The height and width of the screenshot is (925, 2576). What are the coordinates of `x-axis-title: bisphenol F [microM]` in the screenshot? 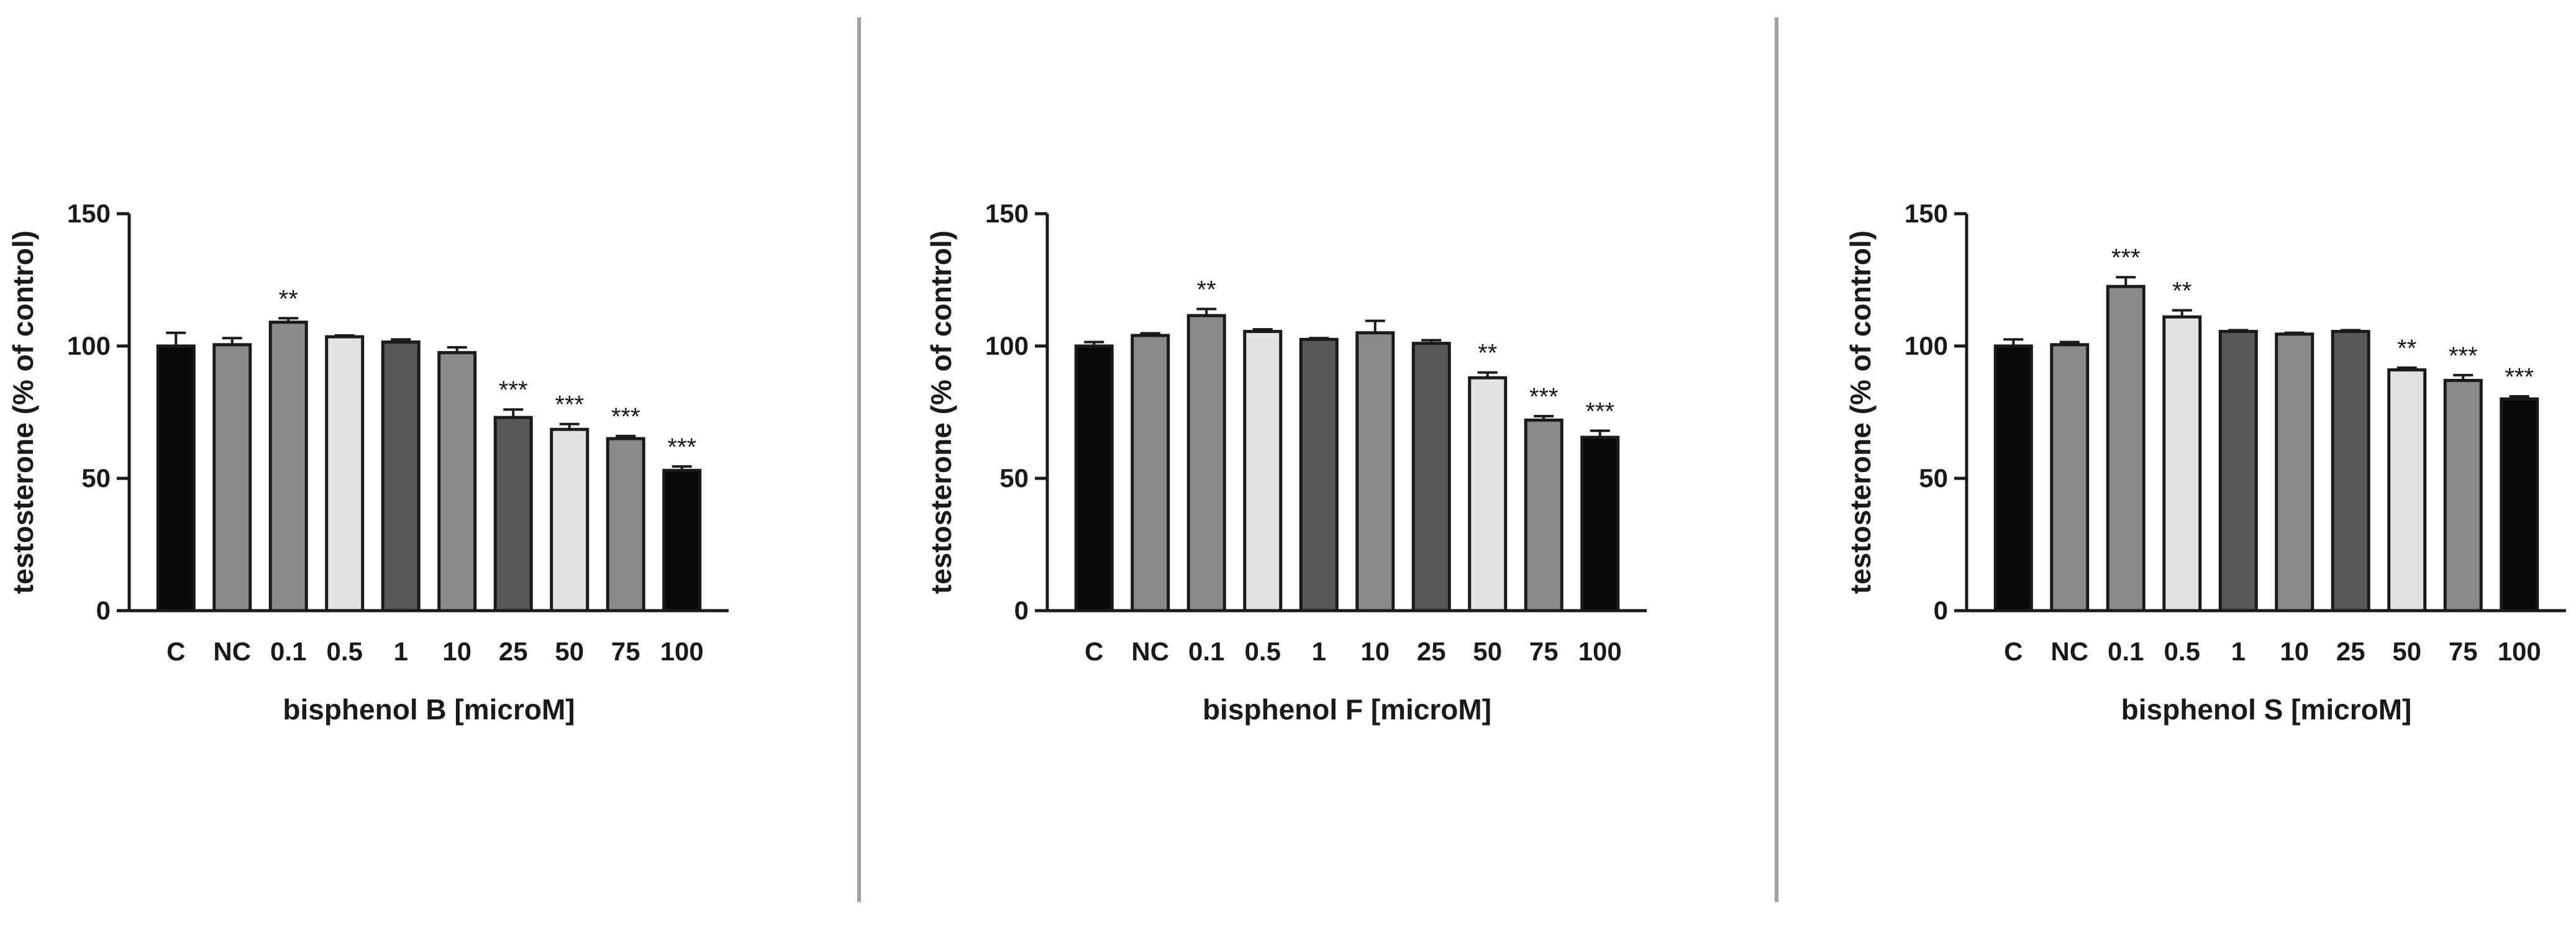 It's located at (1347, 709).